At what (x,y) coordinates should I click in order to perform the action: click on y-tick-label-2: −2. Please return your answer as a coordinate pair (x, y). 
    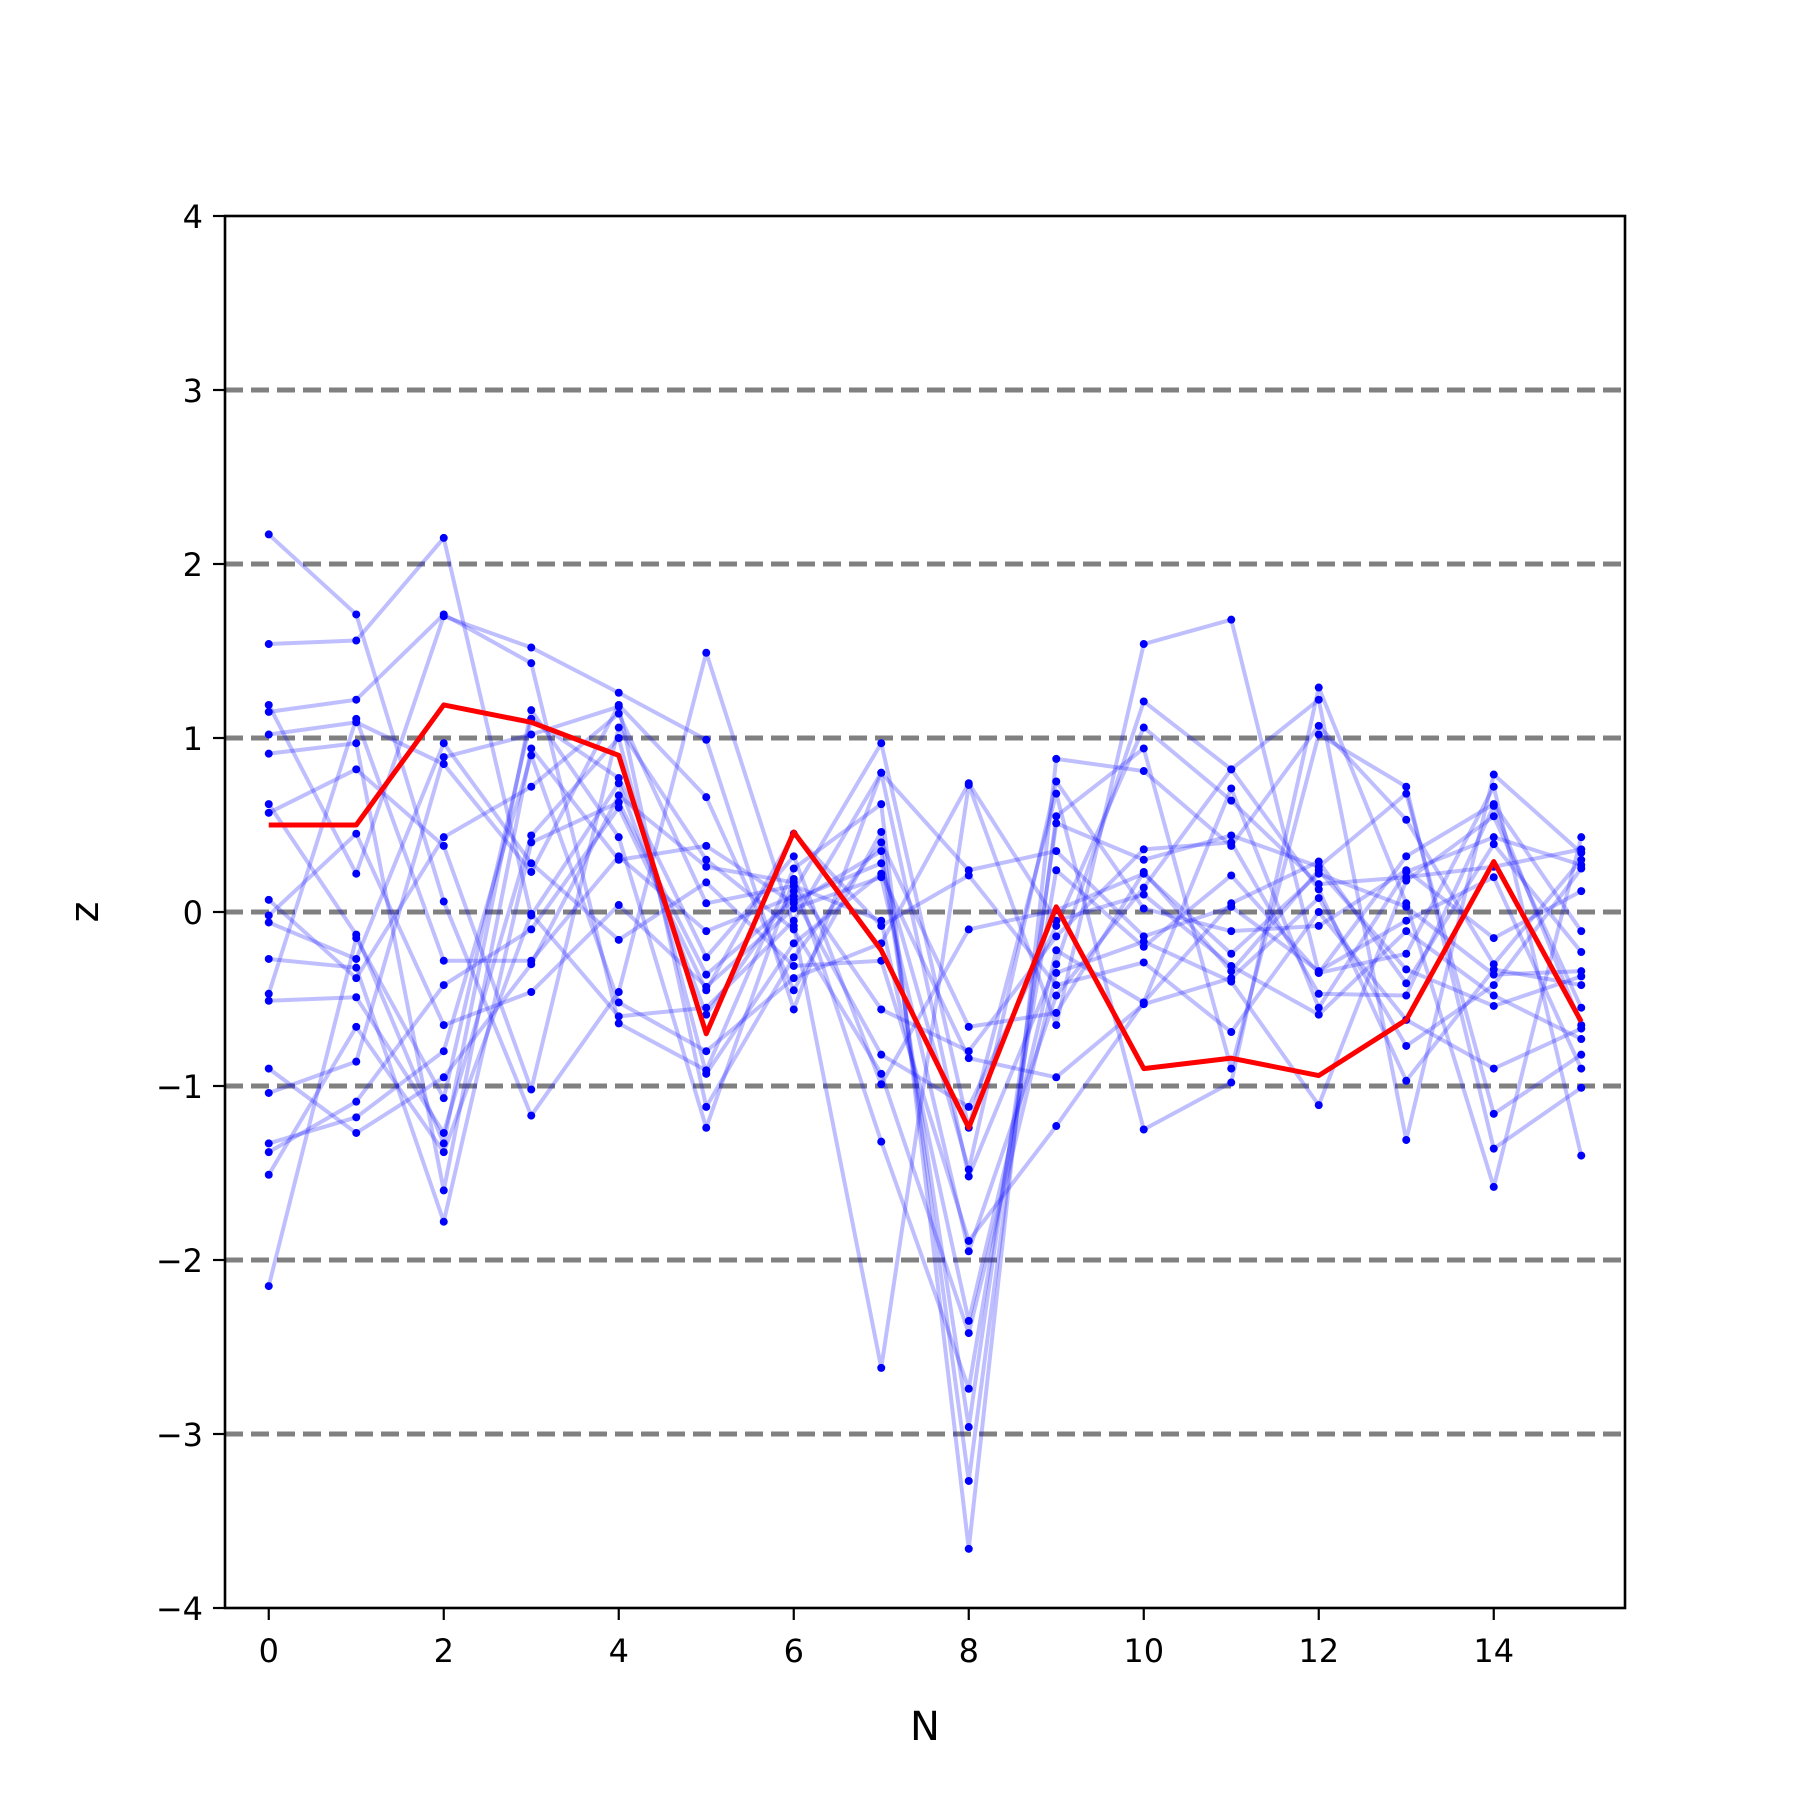
    Looking at the image, I should click on (179, 1261).